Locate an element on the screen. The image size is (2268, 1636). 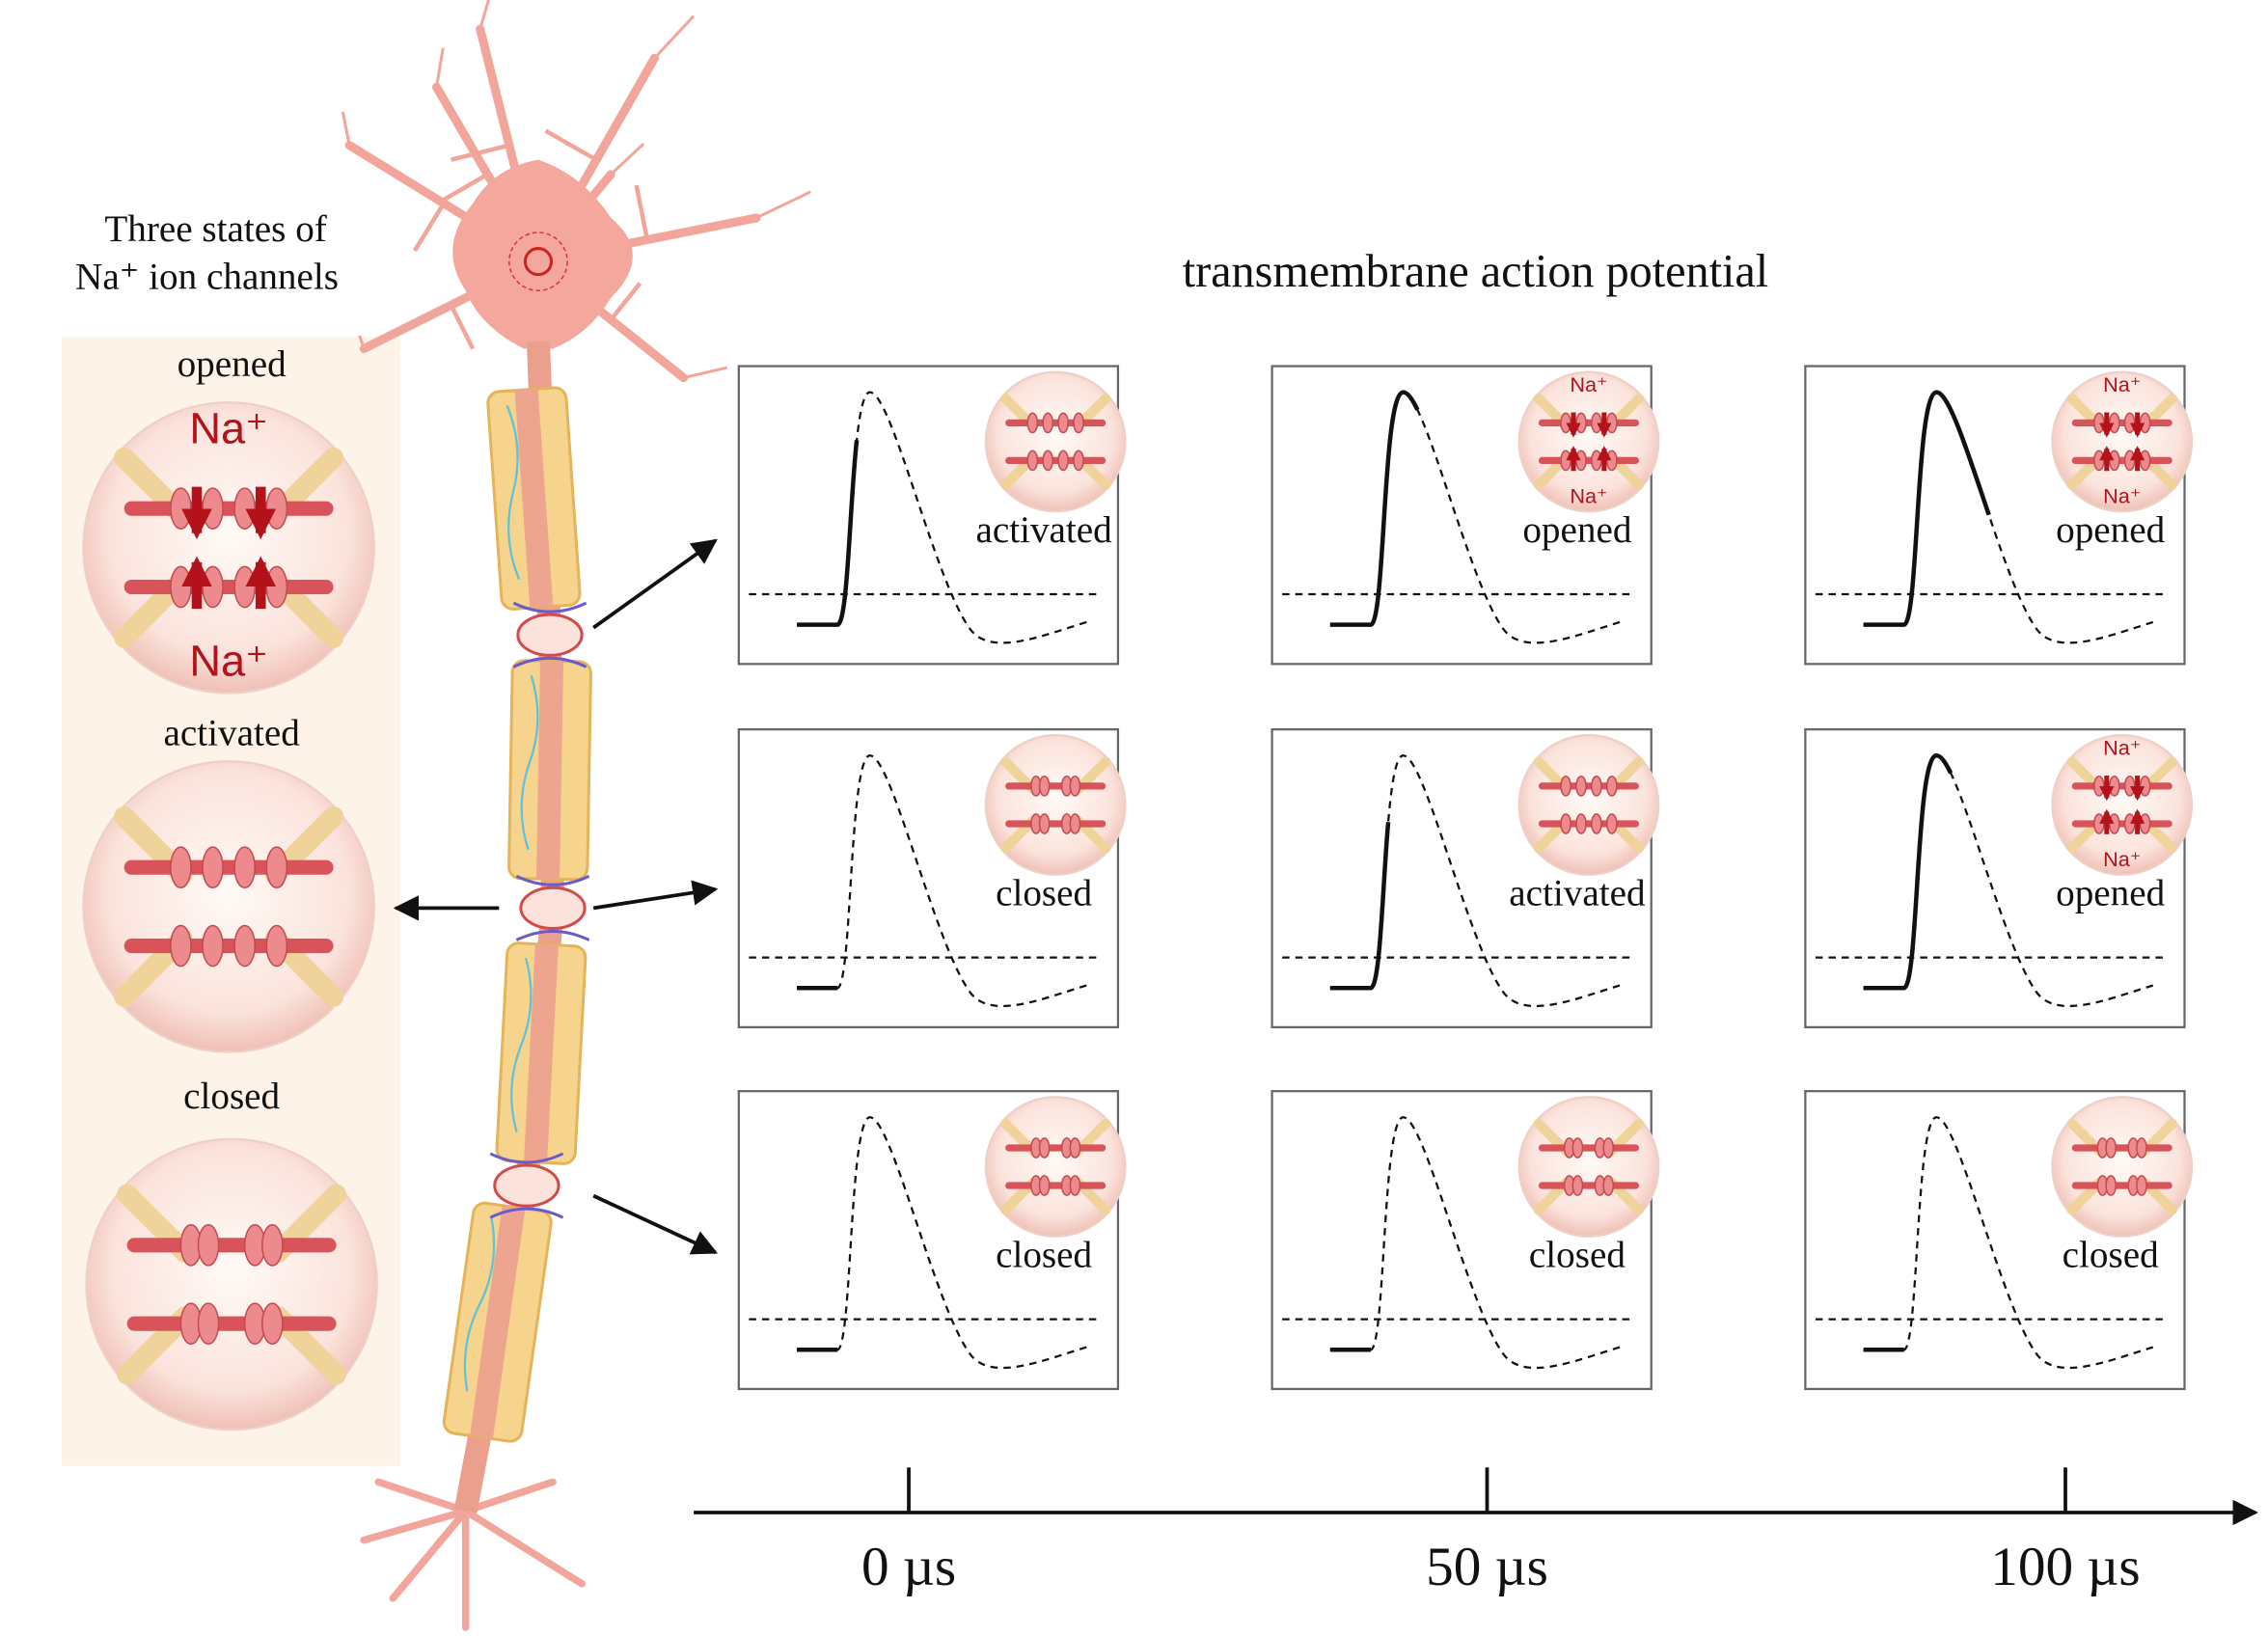
panel-title: transmembrane action potential is located at coordinates (1476, 271).